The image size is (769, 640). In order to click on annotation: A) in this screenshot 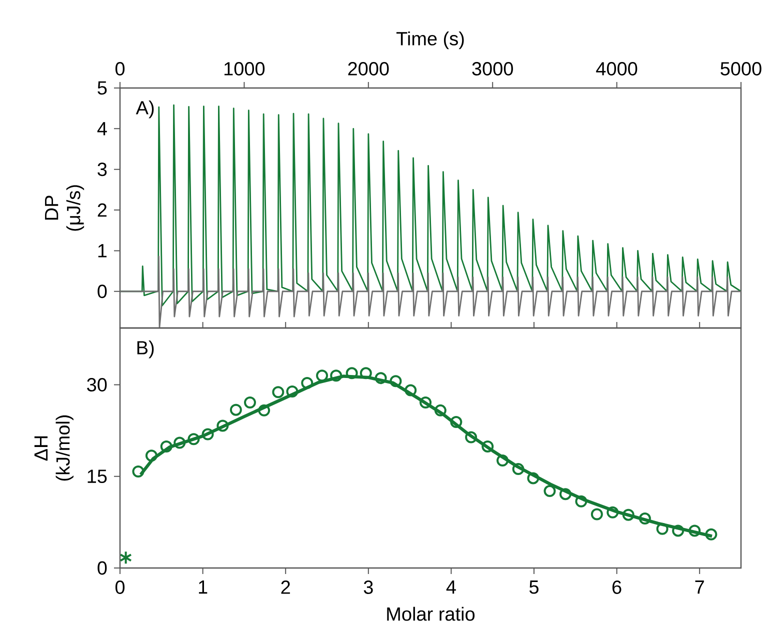, I will do `click(145, 109)`.